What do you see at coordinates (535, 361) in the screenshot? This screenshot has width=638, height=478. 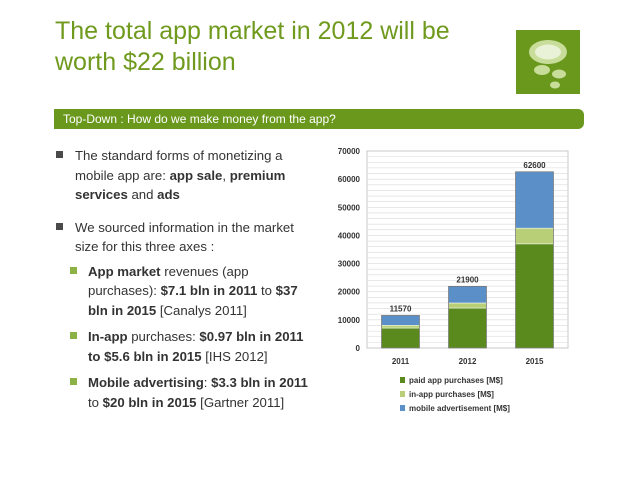 I see `x-tick-label: 2015` at bounding box center [535, 361].